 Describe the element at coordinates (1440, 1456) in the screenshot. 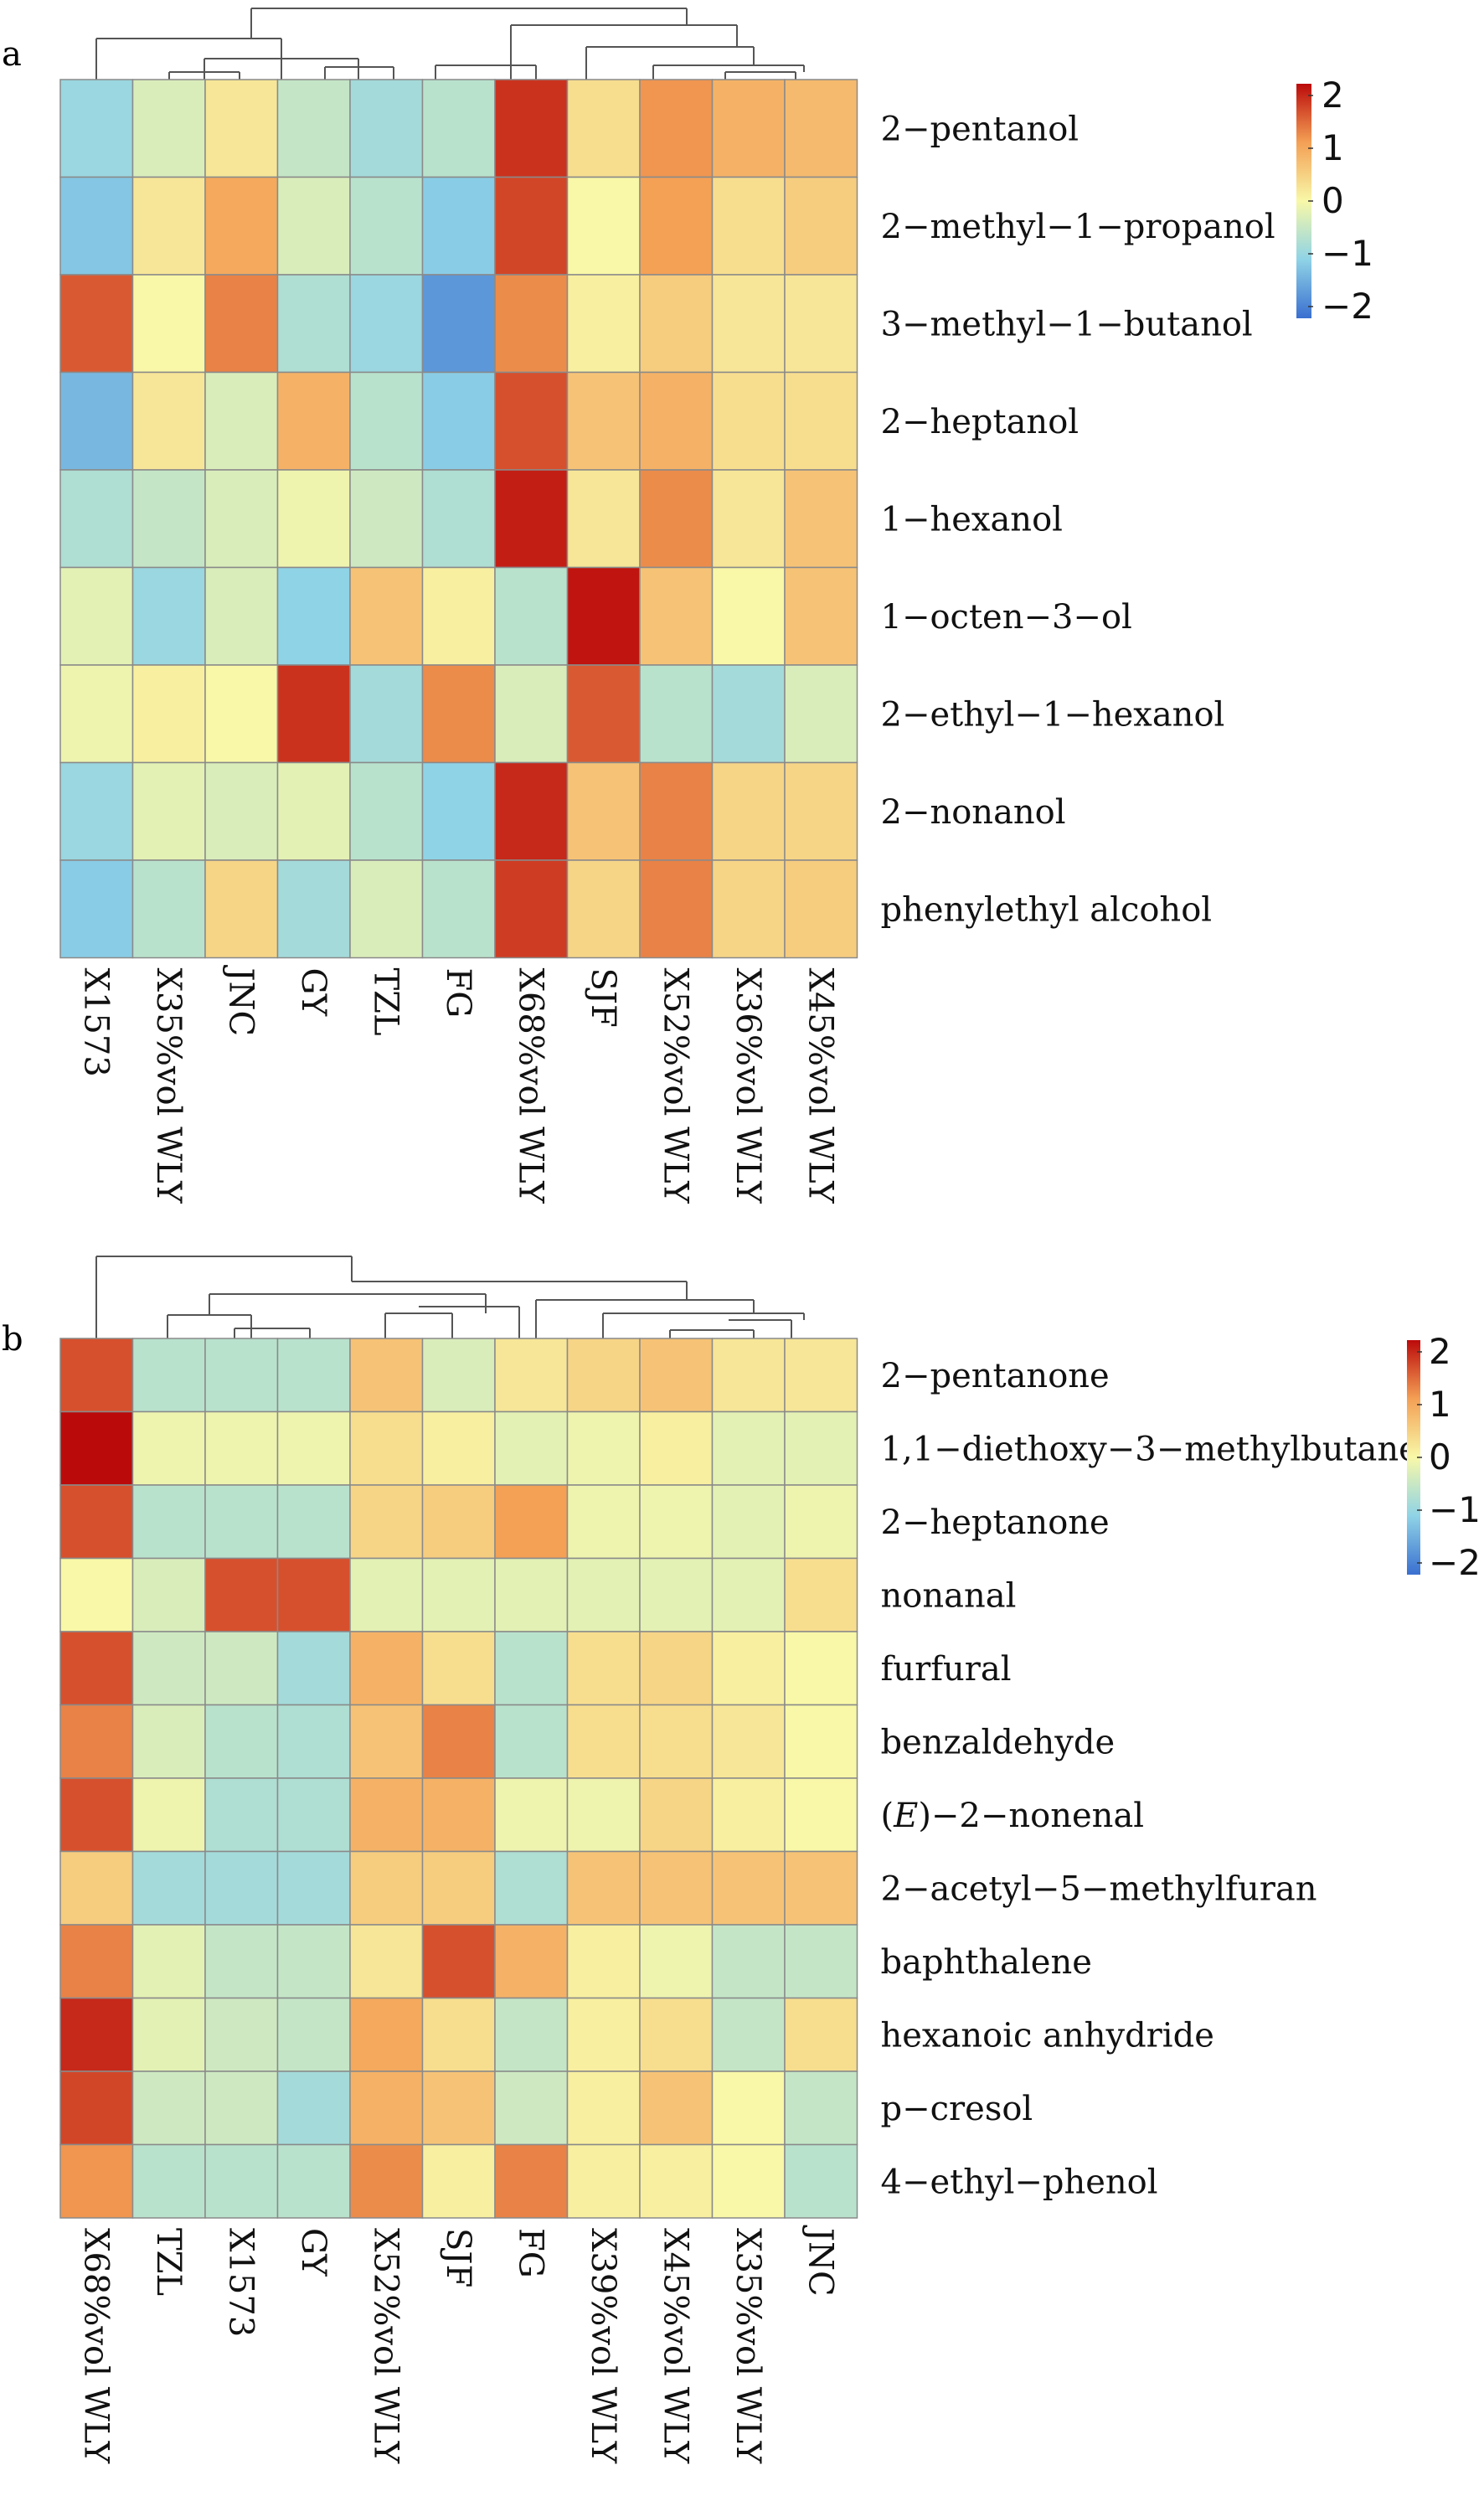

I see `color-scale-tick-label: 0` at that location.